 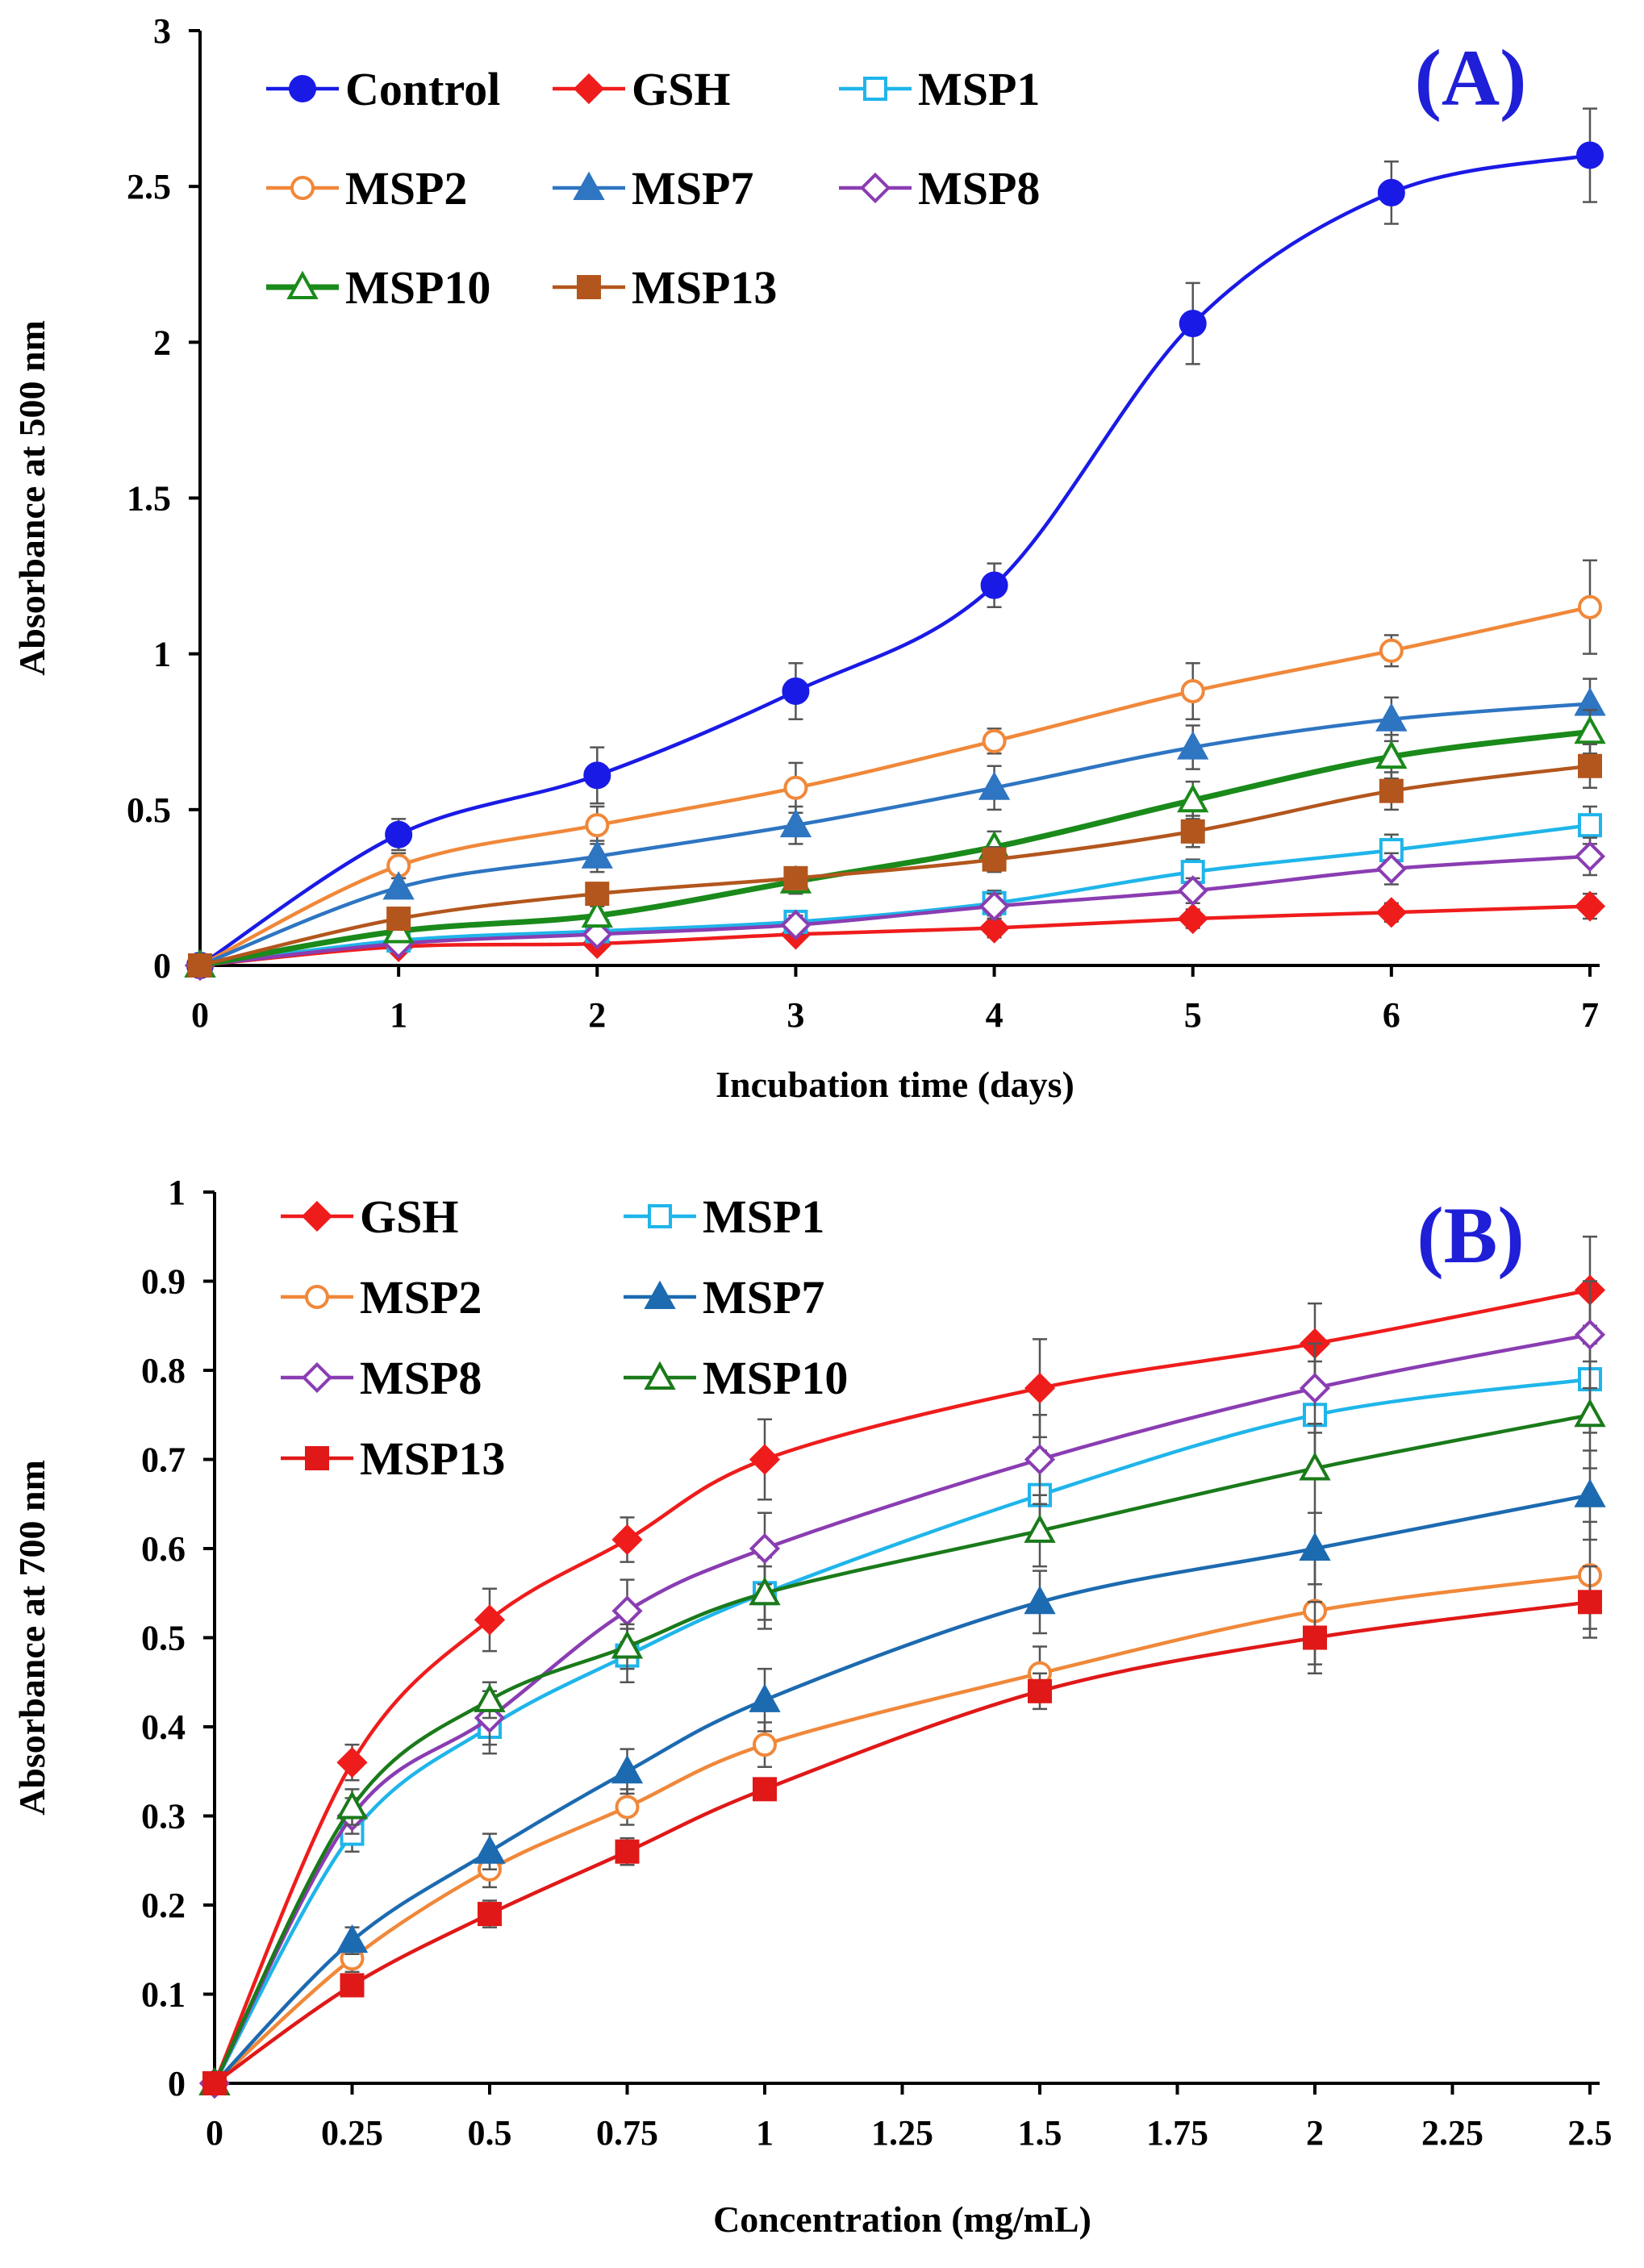 What do you see at coordinates (162, 31) in the screenshot?
I see `y-tick-label: 3` at bounding box center [162, 31].